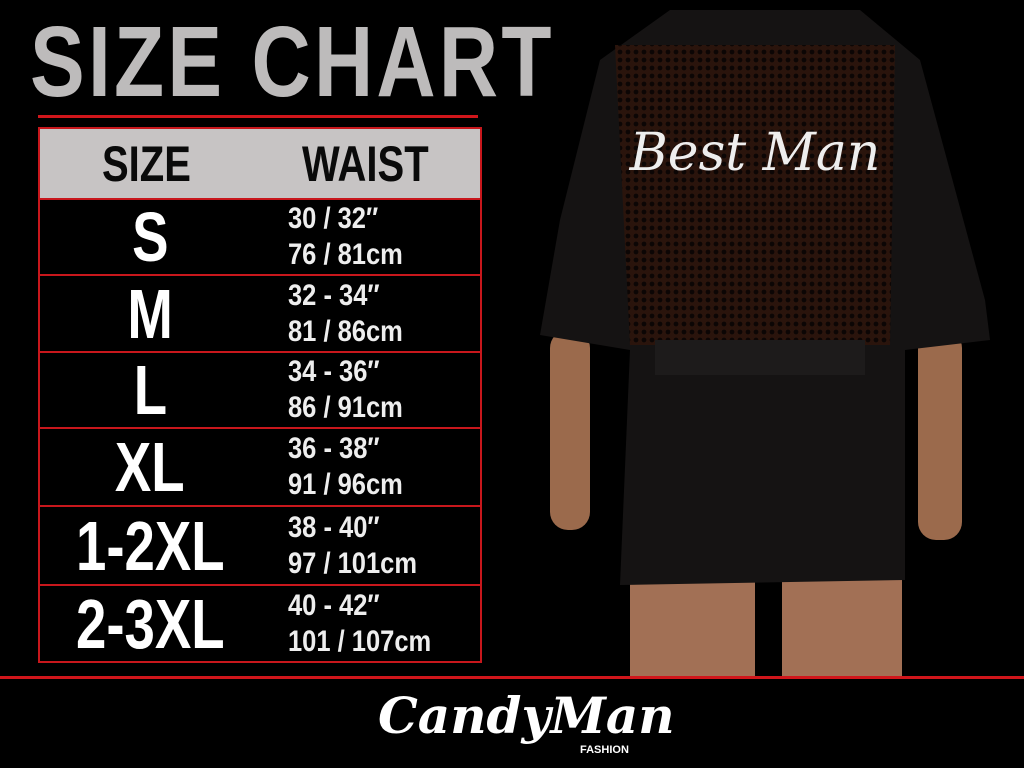 The image size is (1024, 768). What do you see at coordinates (760, 357) in the screenshot?
I see `robe-belt` at bounding box center [760, 357].